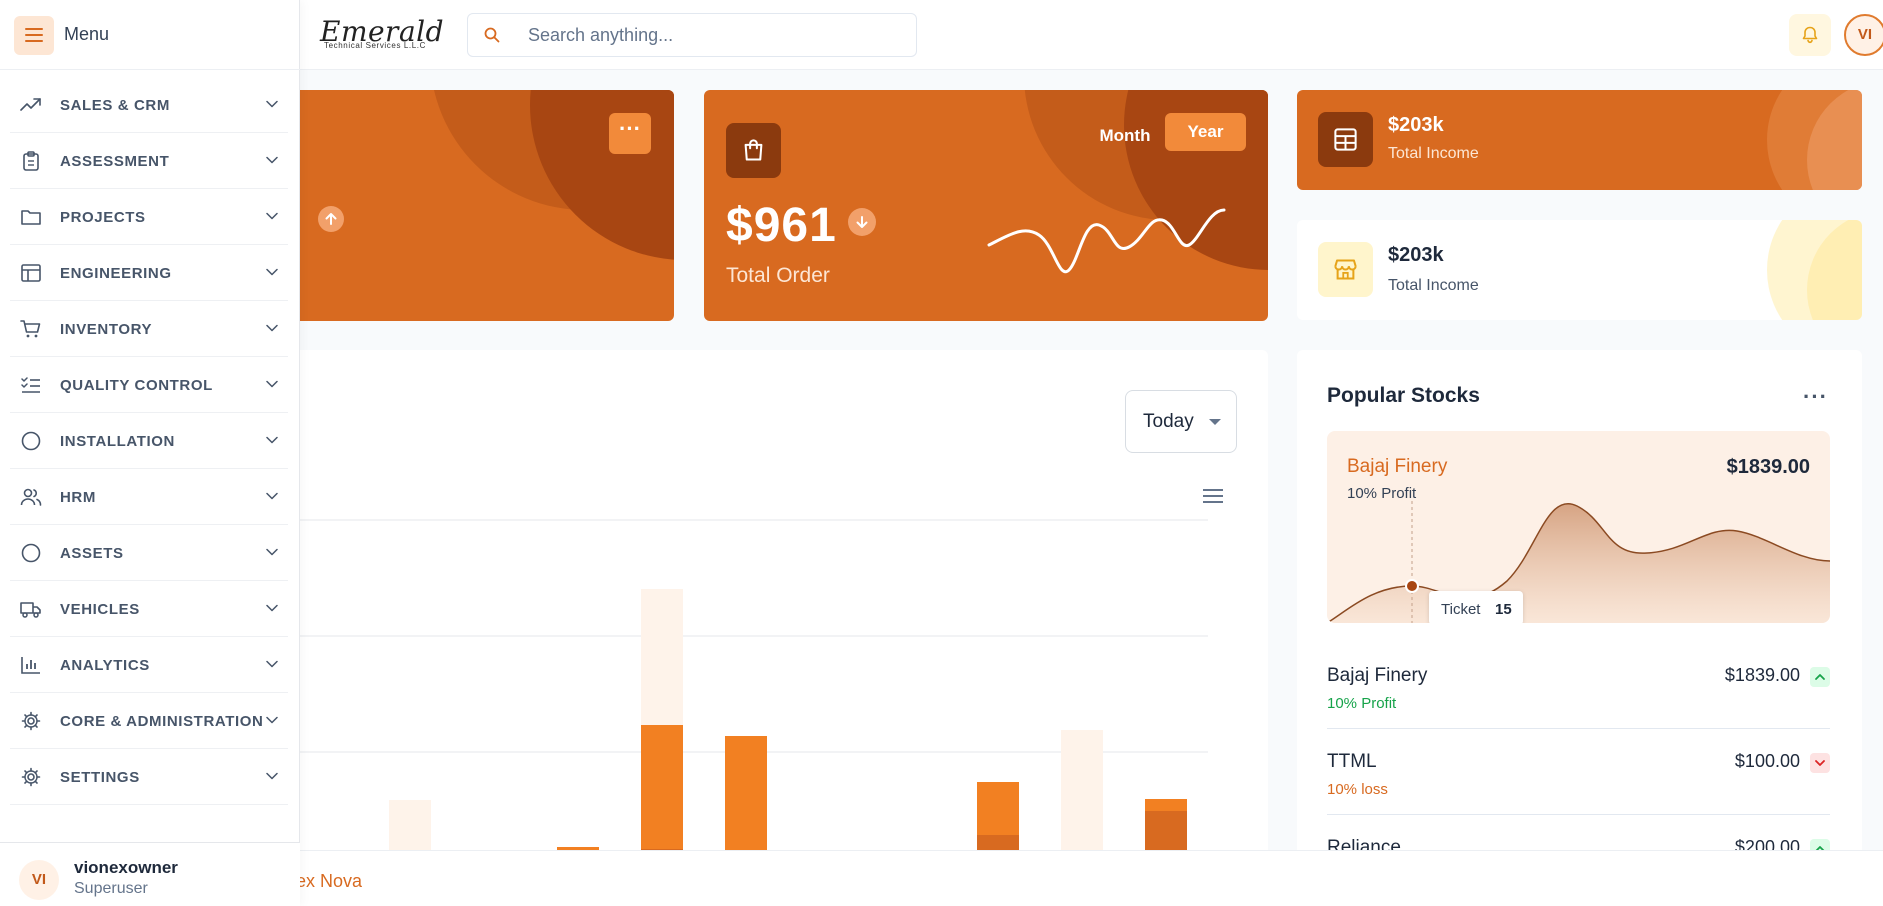 This screenshot has width=1883, height=906. What do you see at coordinates (1125, 135) in the screenshot?
I see `toggle-month: Month` at bounding box center [1125, 135].